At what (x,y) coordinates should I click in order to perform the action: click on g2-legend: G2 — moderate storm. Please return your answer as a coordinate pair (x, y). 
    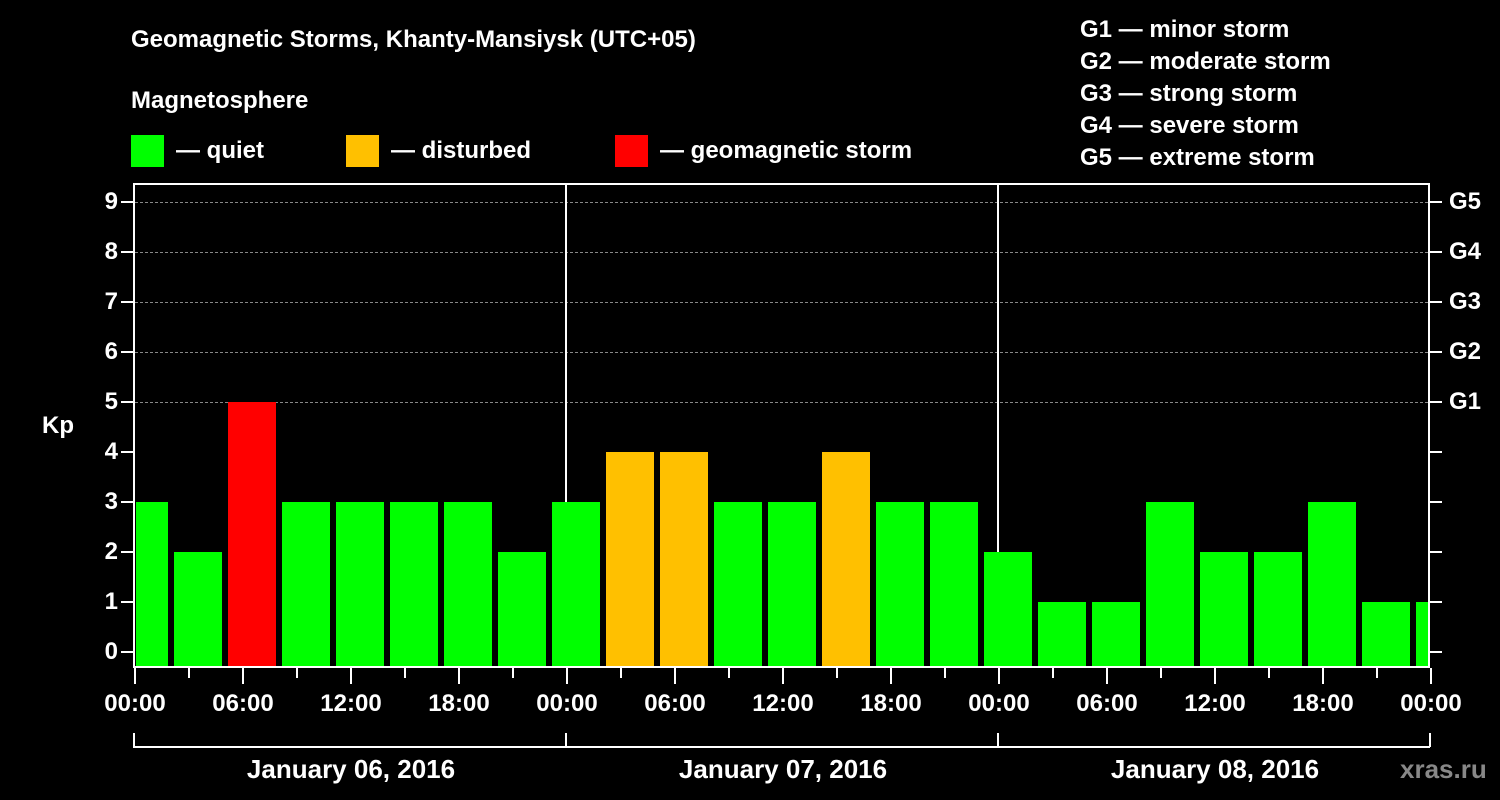
    Looking at the image, I should click on (1205, 61).